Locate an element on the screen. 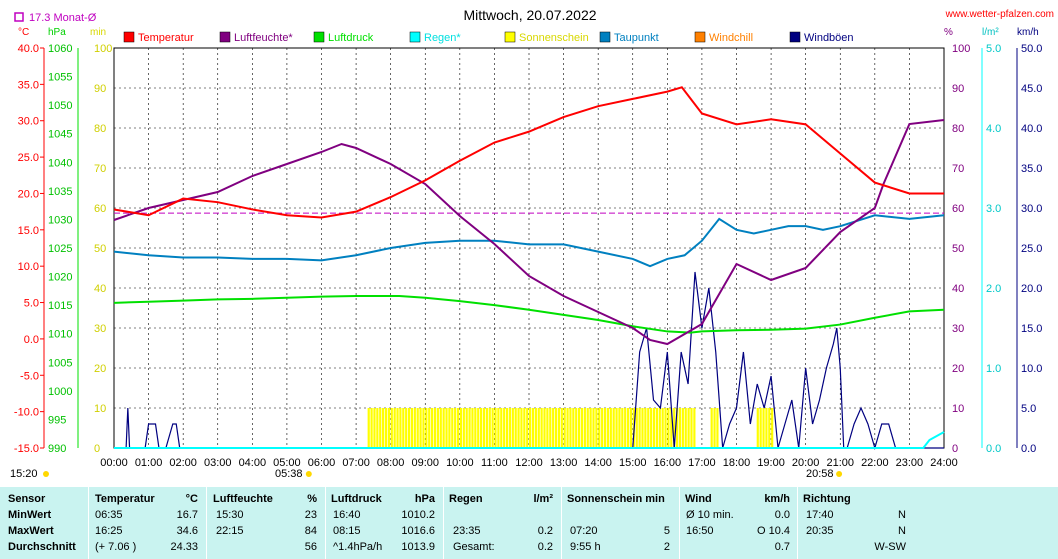 The height and width of the screenshot is (559, 1058). hpa-tick-label: 1055 is located at coordinates (60, 78).